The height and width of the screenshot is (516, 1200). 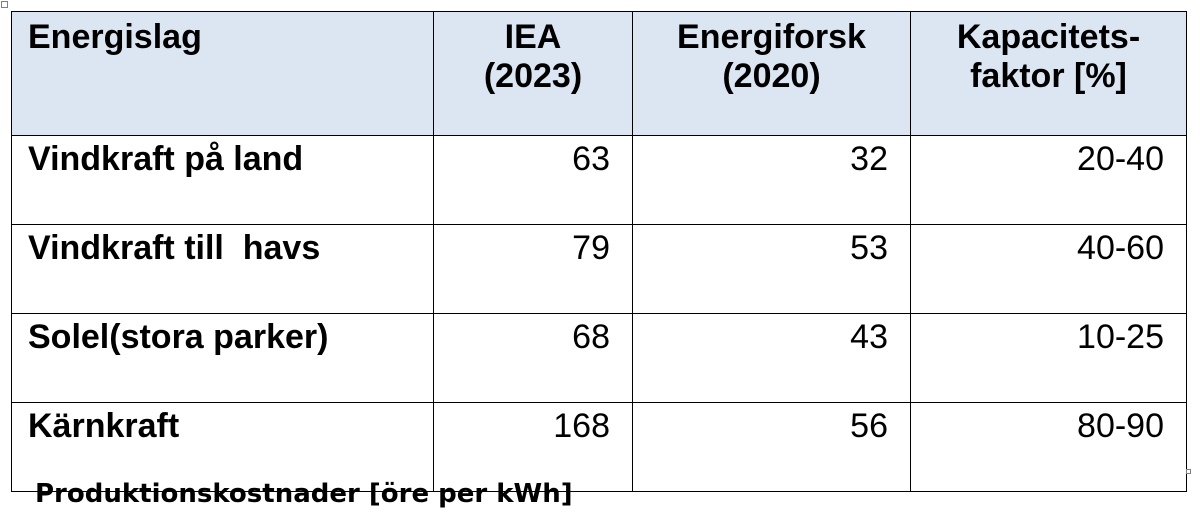 What do you see at coordinates (771, 269) in the screenshot?
I see `cell-energiforsk: 53` at bounding box center [771, 269].